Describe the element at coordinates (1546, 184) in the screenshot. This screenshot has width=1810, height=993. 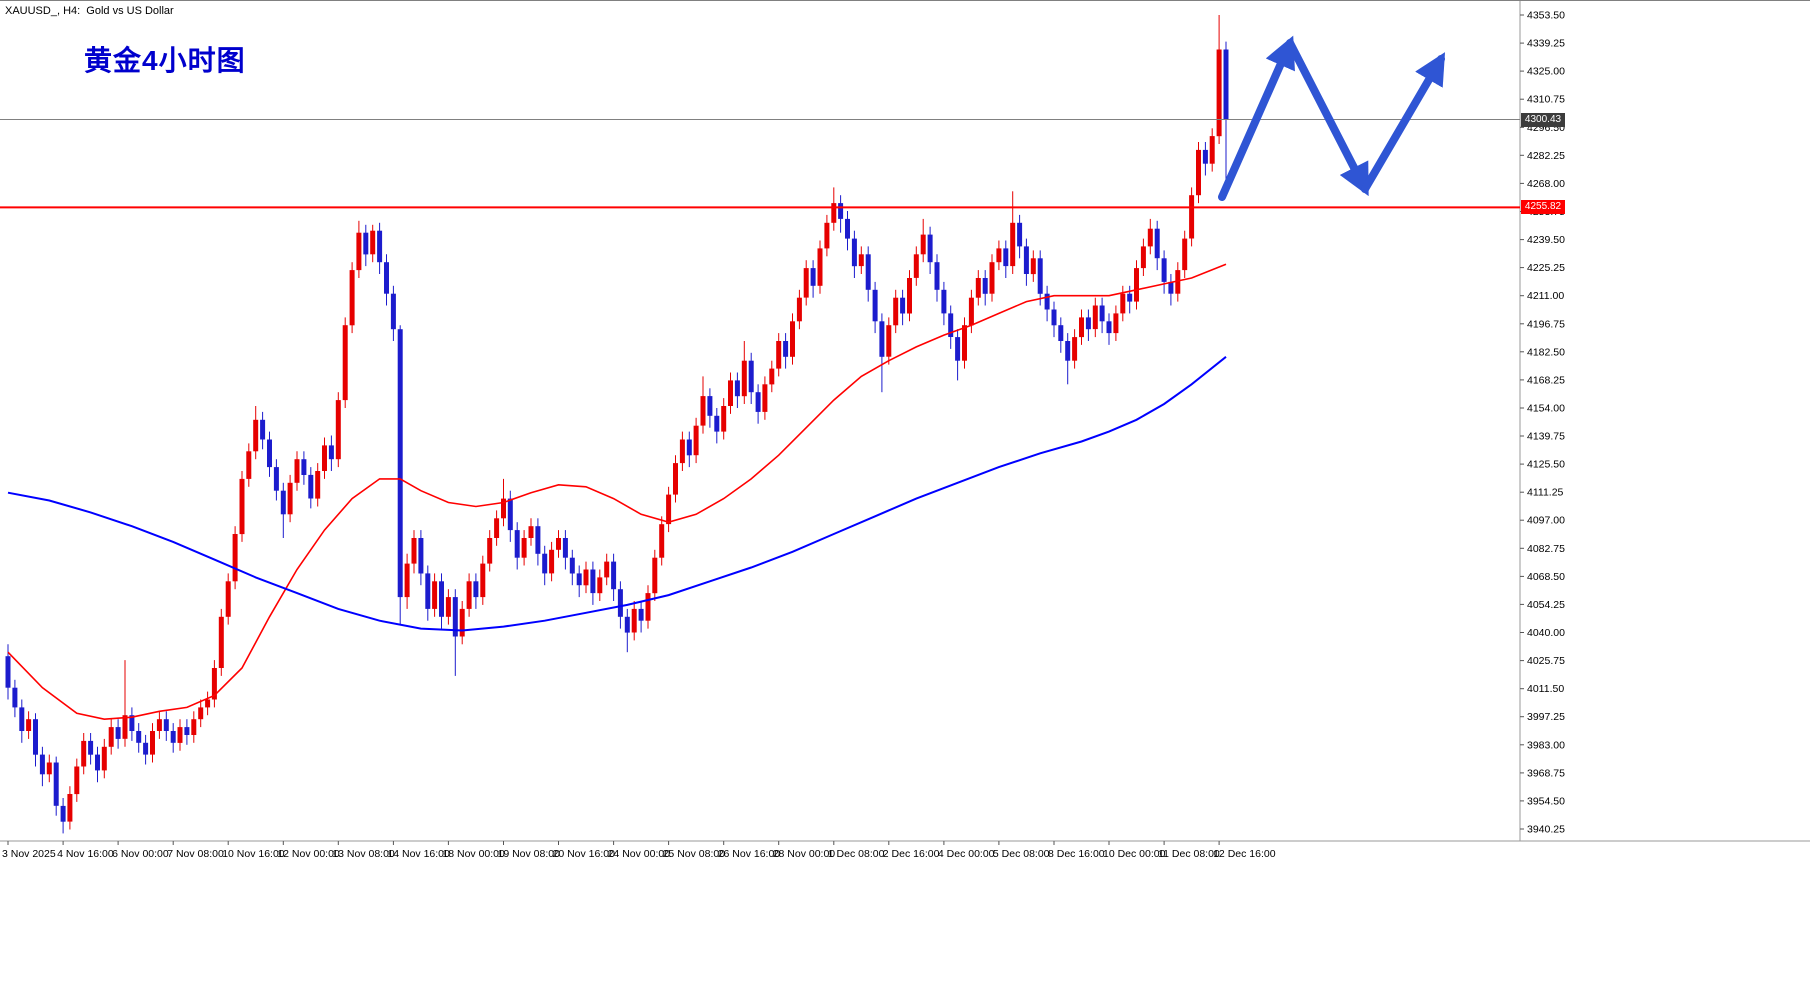
I see `price-tick-label: 4268.00` at that location.